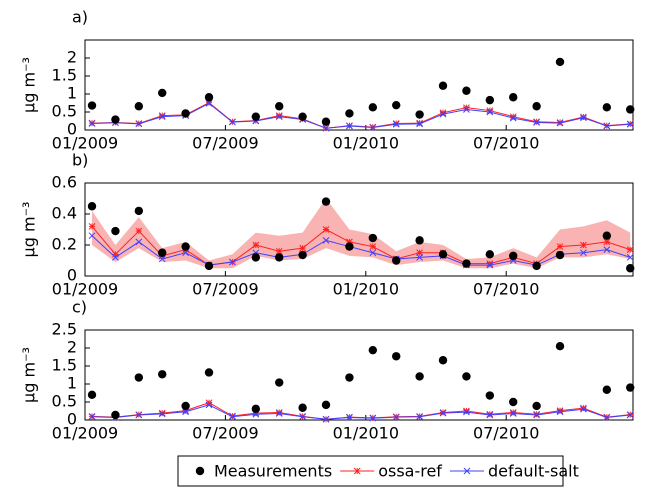 This screenshot has height=488, width=651. I want to click on y-tick-label: 0.2, so click(64, 244).